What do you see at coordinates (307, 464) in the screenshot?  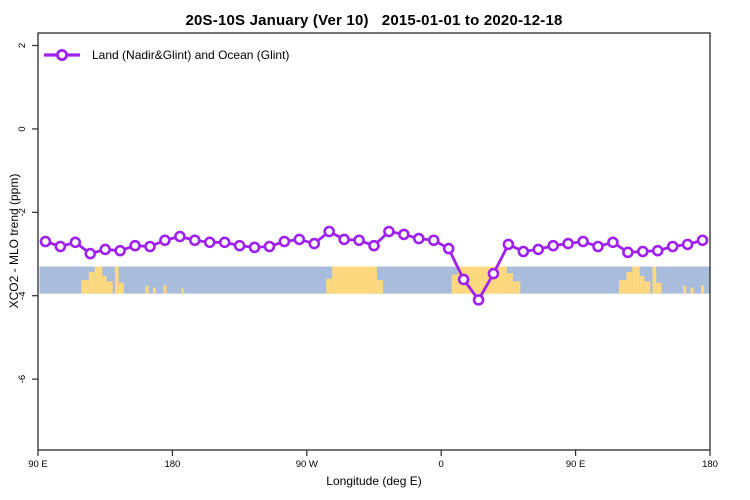 I see `x-tick-label: 90 W` at bounding box center [307, 464].